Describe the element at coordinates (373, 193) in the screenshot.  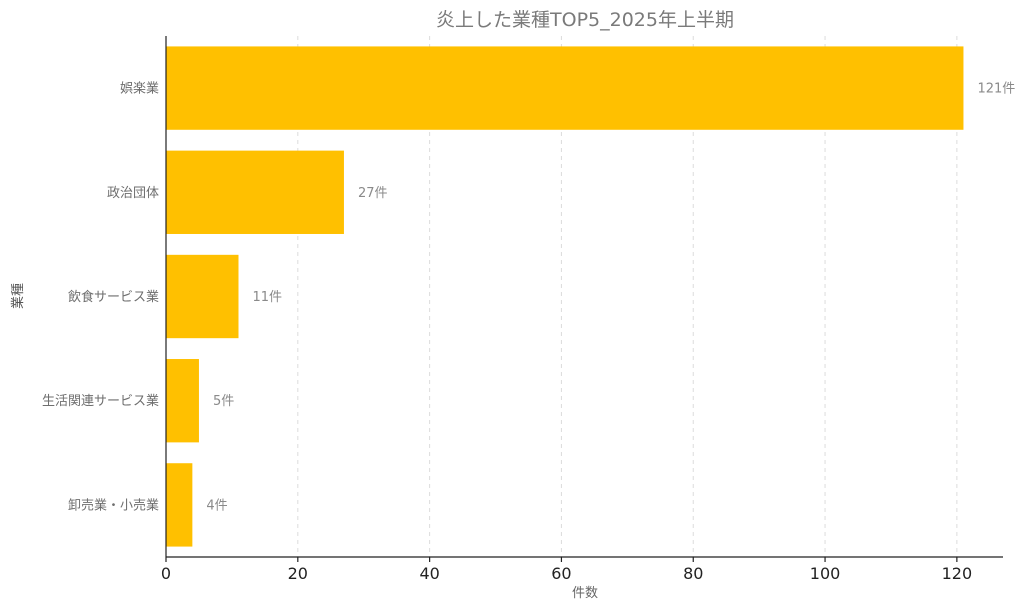
I see `data-label: 27件` at that location.